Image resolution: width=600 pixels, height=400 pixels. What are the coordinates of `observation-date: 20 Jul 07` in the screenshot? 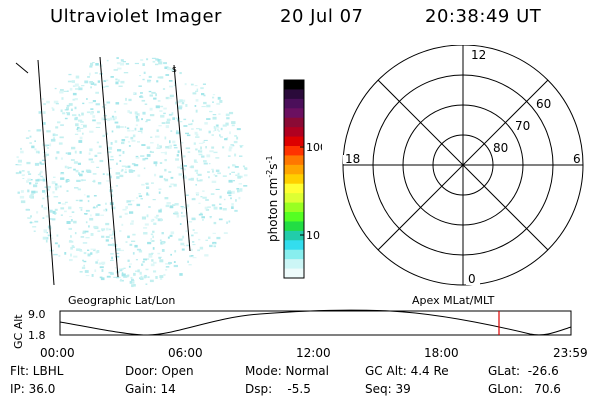 It's located at (322, 16).